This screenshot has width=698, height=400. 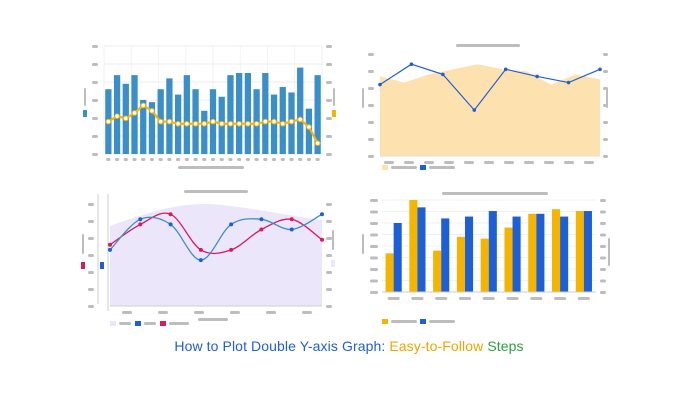 I want to click on legend-label-blue, so click(x=150, y=323).